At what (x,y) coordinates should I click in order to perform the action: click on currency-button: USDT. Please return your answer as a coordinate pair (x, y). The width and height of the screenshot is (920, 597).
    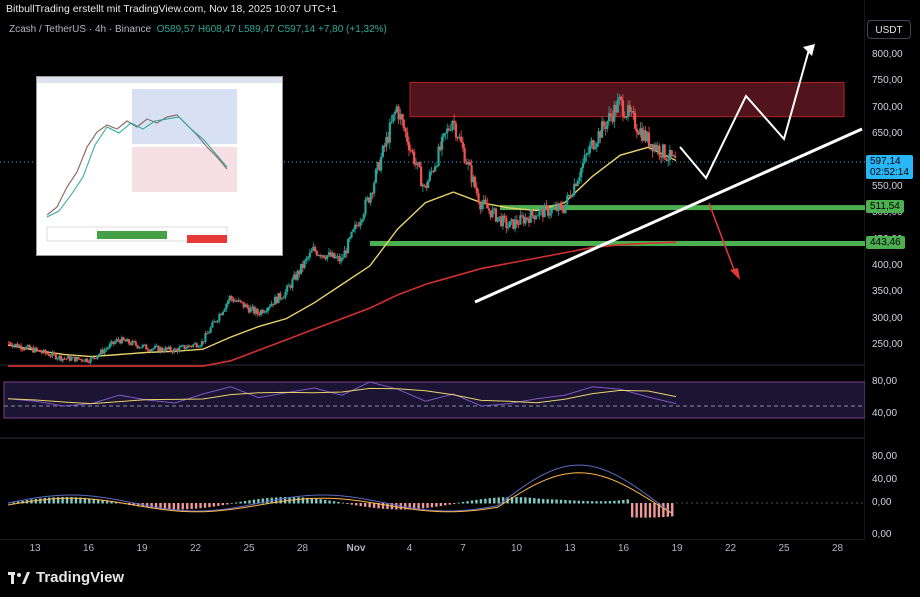
    Looking at the image, I should click on (889, 29).